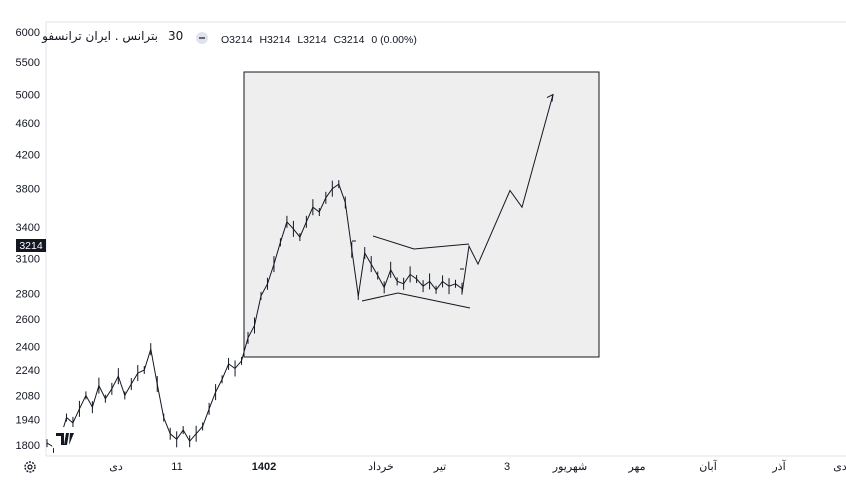 The height and width of the screenshot is (499, 846). I want to click on triangle-lower-line-left, so click(380, 297).